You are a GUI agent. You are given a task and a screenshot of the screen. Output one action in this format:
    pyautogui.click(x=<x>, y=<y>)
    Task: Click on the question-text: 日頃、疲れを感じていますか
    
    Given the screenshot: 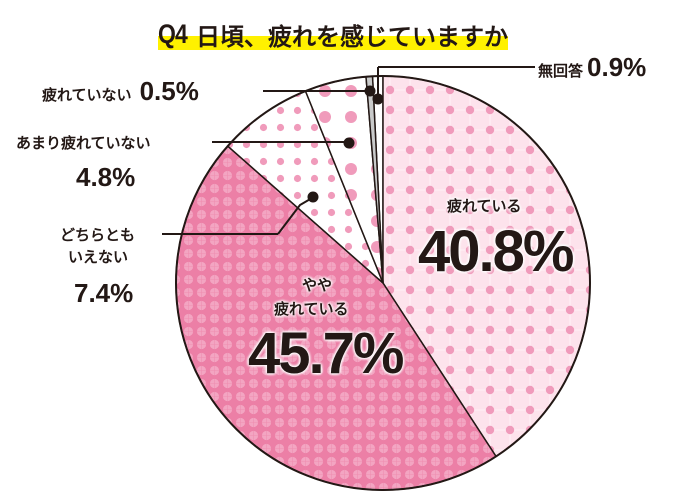 What is the action you would take?
    pyautogui.click(x=352, y=36)
    